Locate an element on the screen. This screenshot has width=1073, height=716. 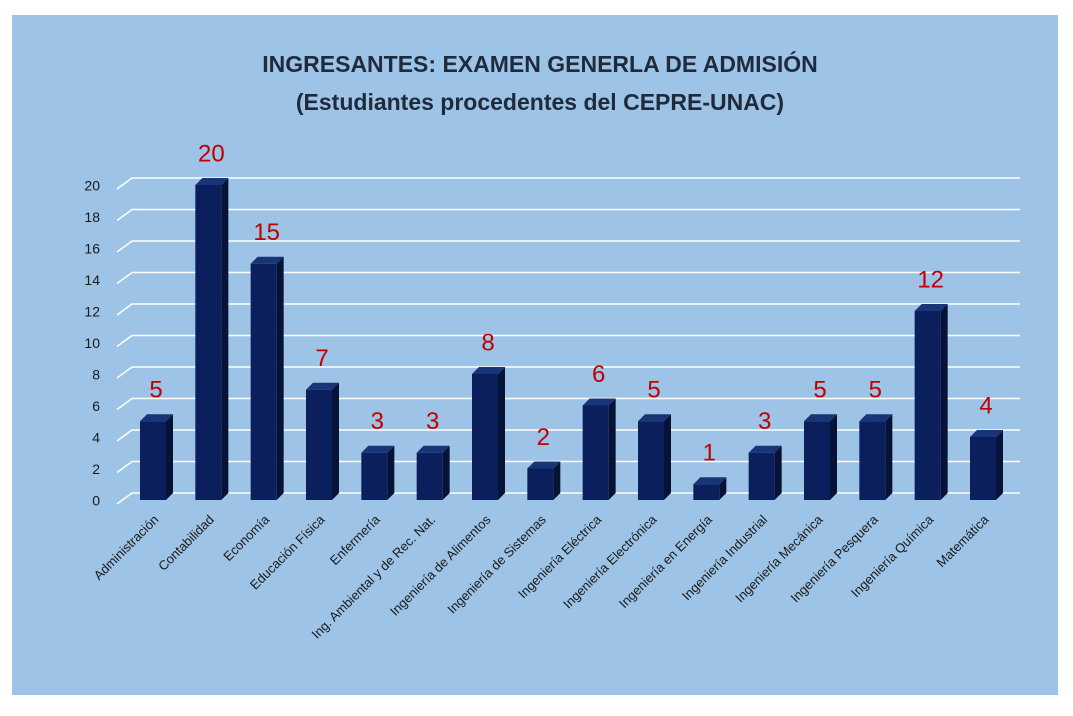
data-label: 8 is located at coordinates (487, 342).